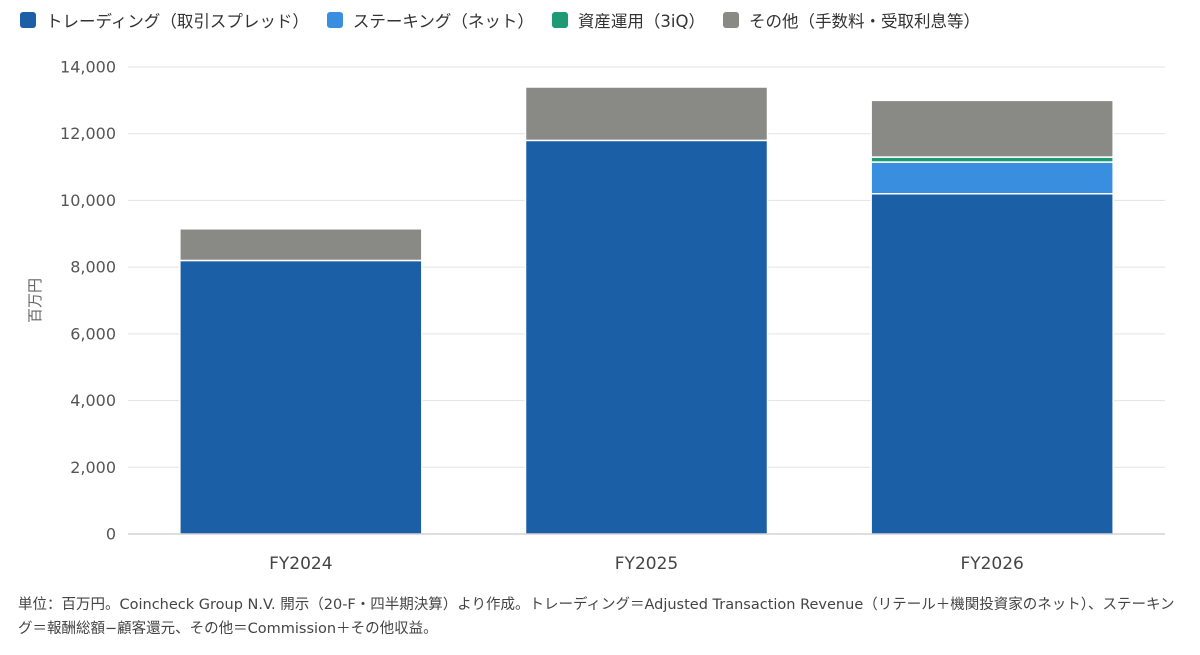  Describe the element at coordinates (93, 333) in the screenshot. I see `y-tick-label: 6,000` at that location.